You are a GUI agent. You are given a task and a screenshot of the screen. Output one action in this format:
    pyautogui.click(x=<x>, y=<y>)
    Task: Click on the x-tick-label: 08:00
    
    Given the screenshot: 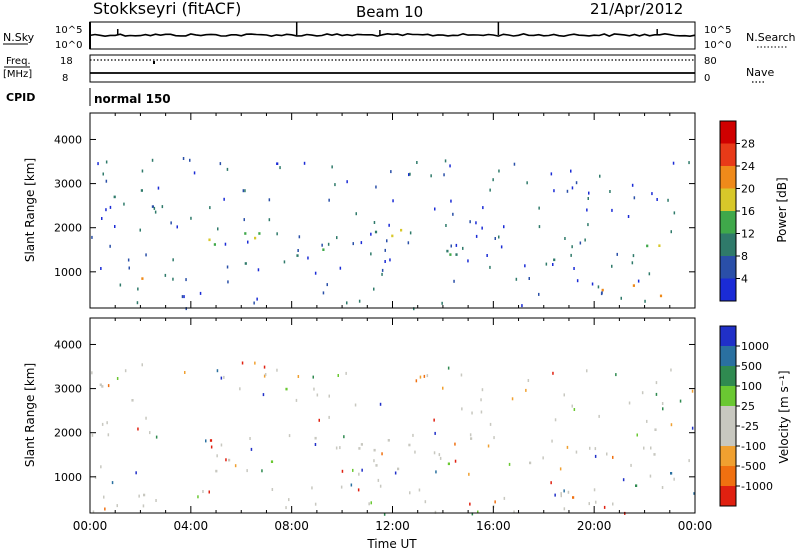 What is the action you would take?
    pyautogui.click(x=291, y=526)
    